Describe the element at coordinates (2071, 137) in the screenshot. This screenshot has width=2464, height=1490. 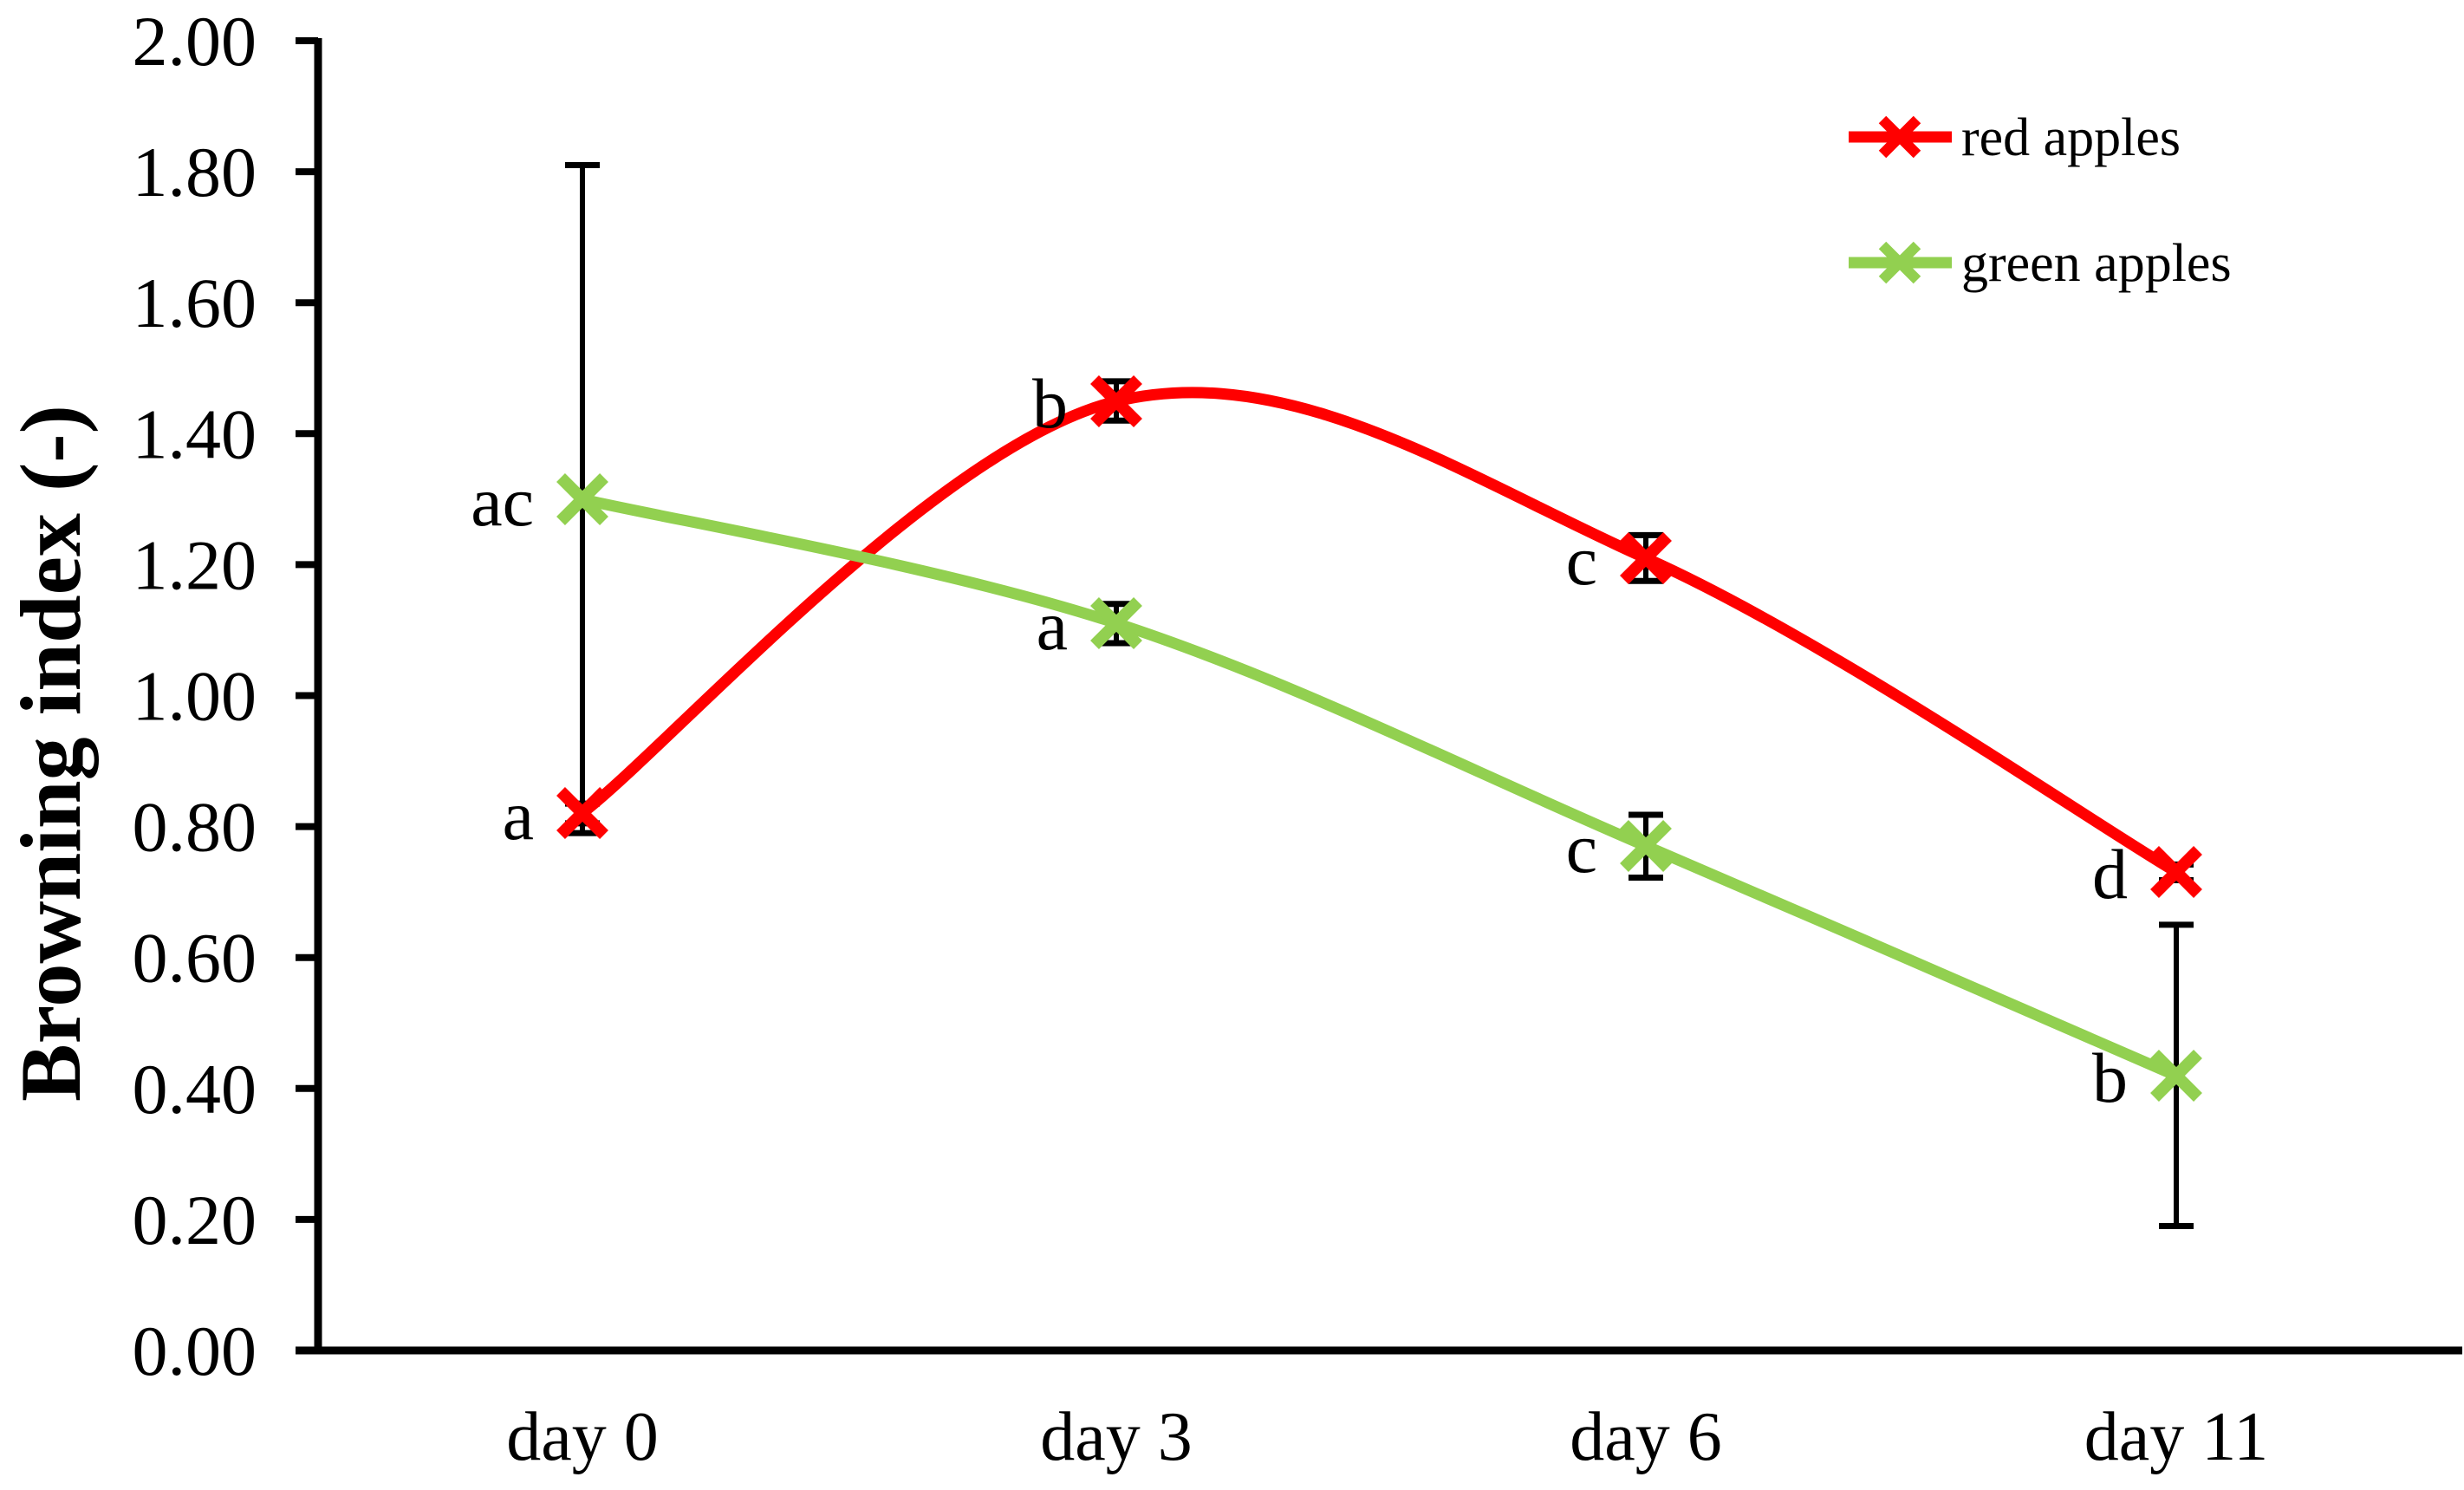
I see `legend-label-red-apples: red apples` at that location.